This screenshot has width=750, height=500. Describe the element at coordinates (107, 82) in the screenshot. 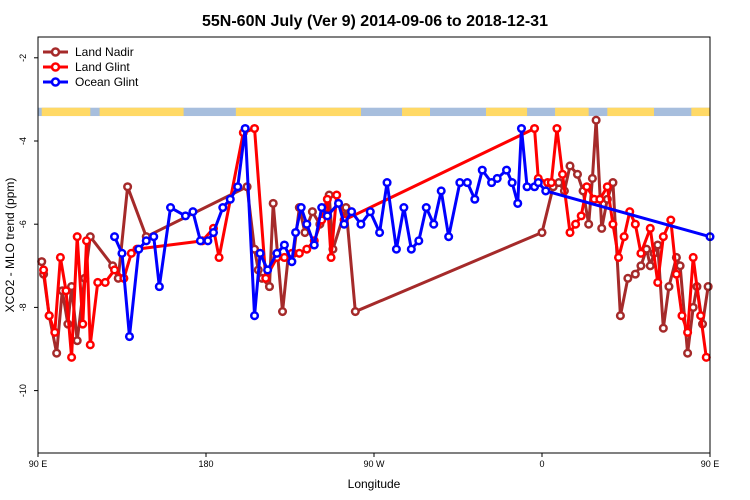

I see `legend-label: Ocean Glint` at that location.